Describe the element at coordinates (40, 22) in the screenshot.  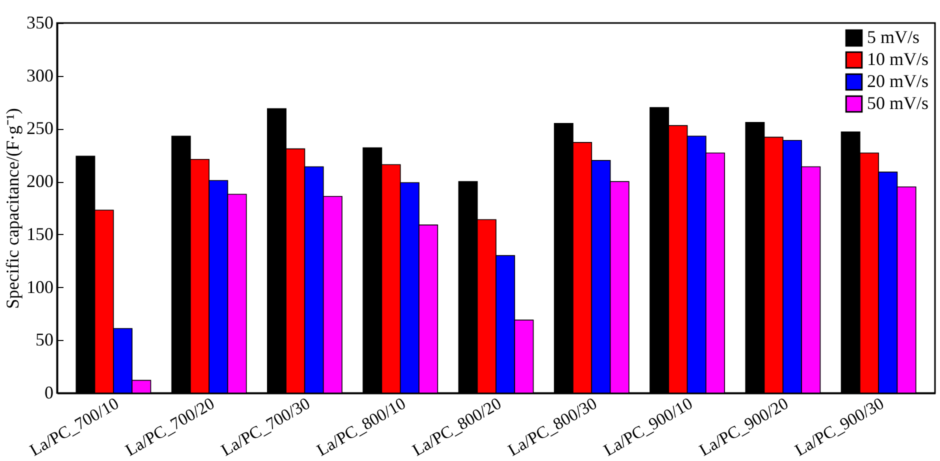
I see `y-tick-label: 350` at that location.